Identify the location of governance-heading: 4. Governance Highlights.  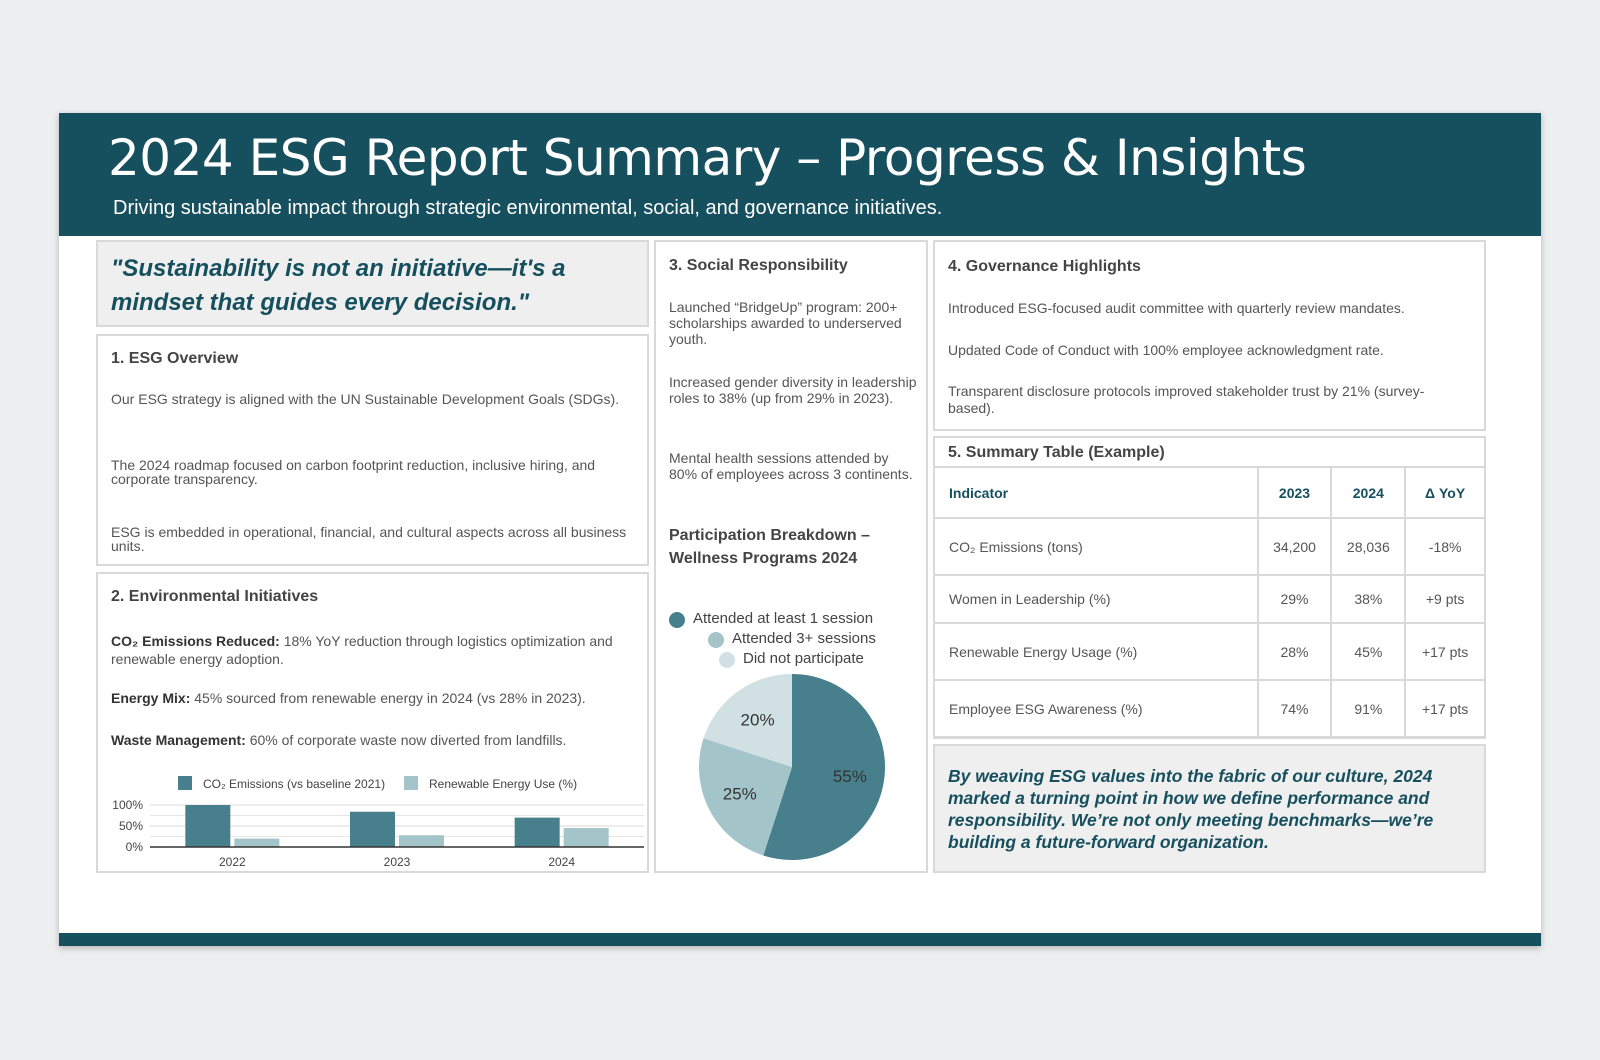
(1044, 266).